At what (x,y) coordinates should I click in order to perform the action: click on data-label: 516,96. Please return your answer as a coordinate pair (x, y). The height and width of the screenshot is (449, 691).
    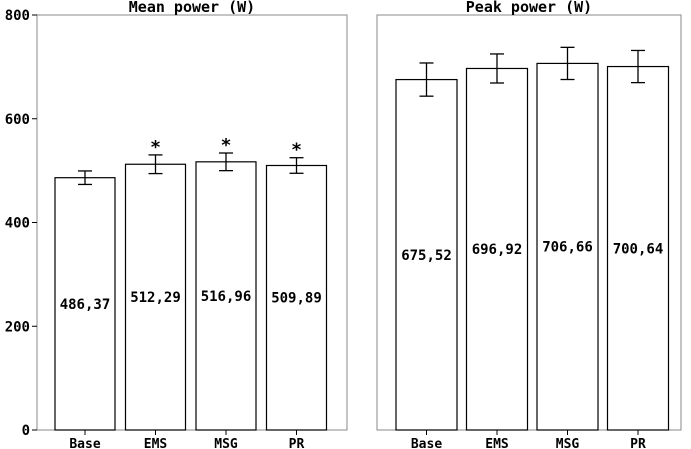
    Looking at the image, I should click on (226, 297).